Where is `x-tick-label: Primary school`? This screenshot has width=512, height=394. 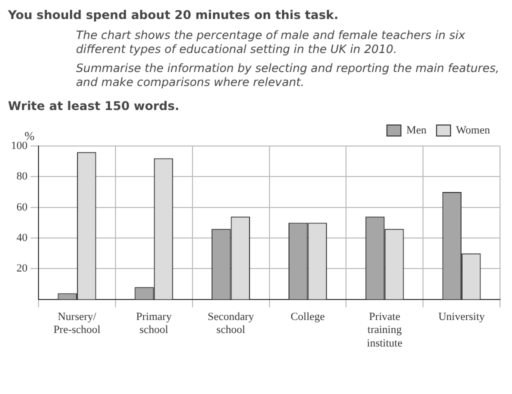
x-tick-label: Primary school is located at coordinates (154, 323).